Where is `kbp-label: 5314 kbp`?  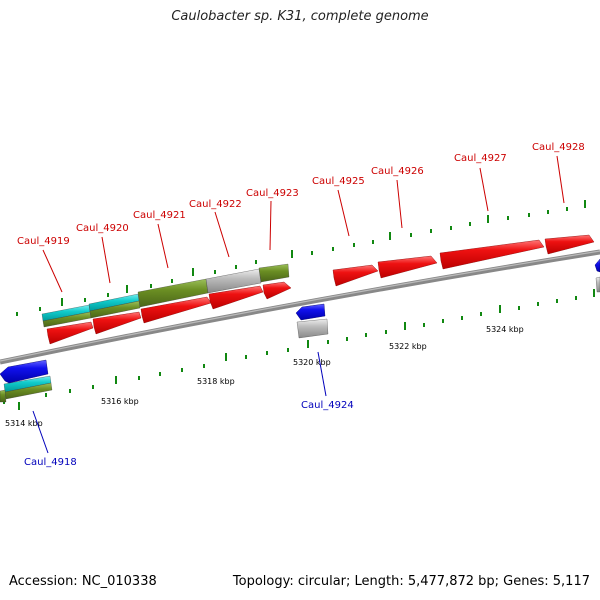 kbp-label: 5314 kbp is located at coordinates (24, 423).